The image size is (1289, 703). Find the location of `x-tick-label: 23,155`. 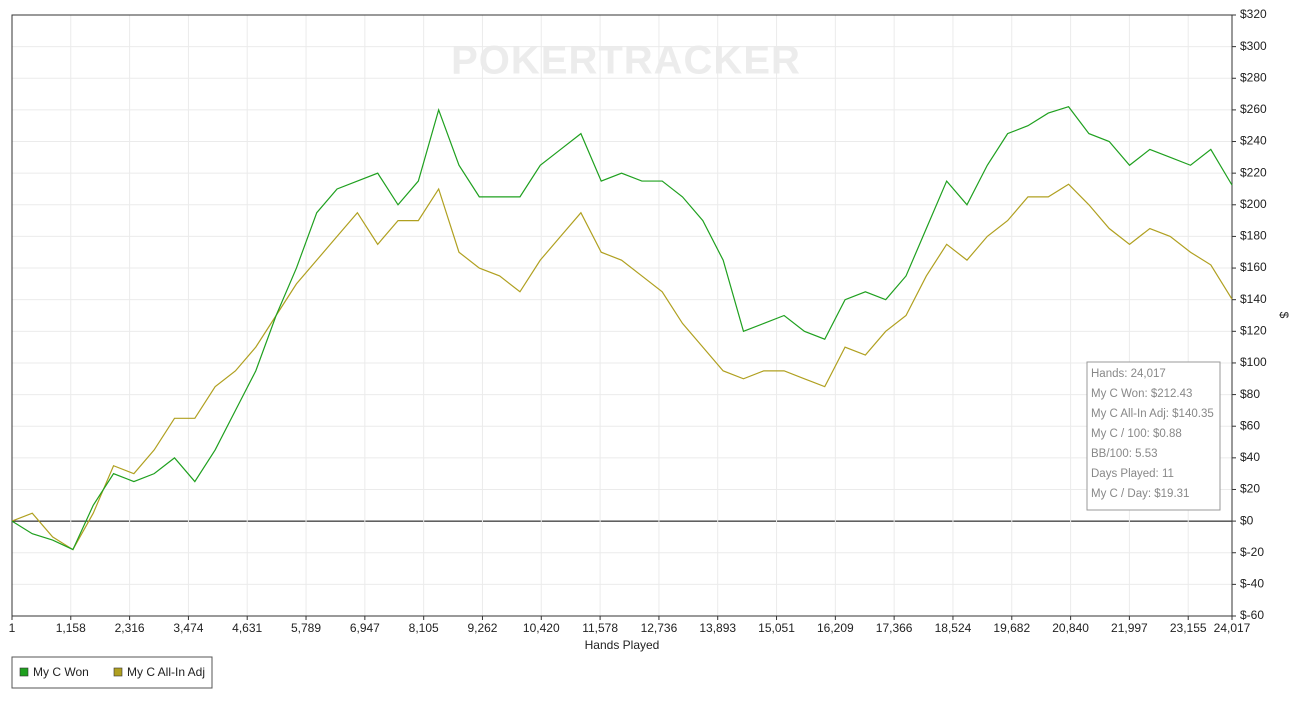

x-tick-label: 23,155 is located at coordinates (1188, 628).